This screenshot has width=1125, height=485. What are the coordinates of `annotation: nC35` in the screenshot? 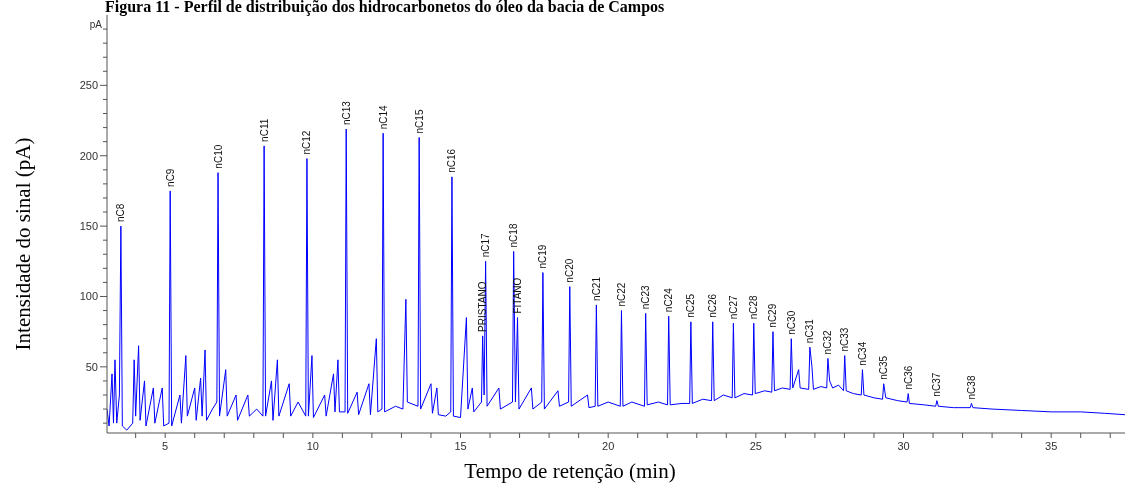 It's located at (884, 367).